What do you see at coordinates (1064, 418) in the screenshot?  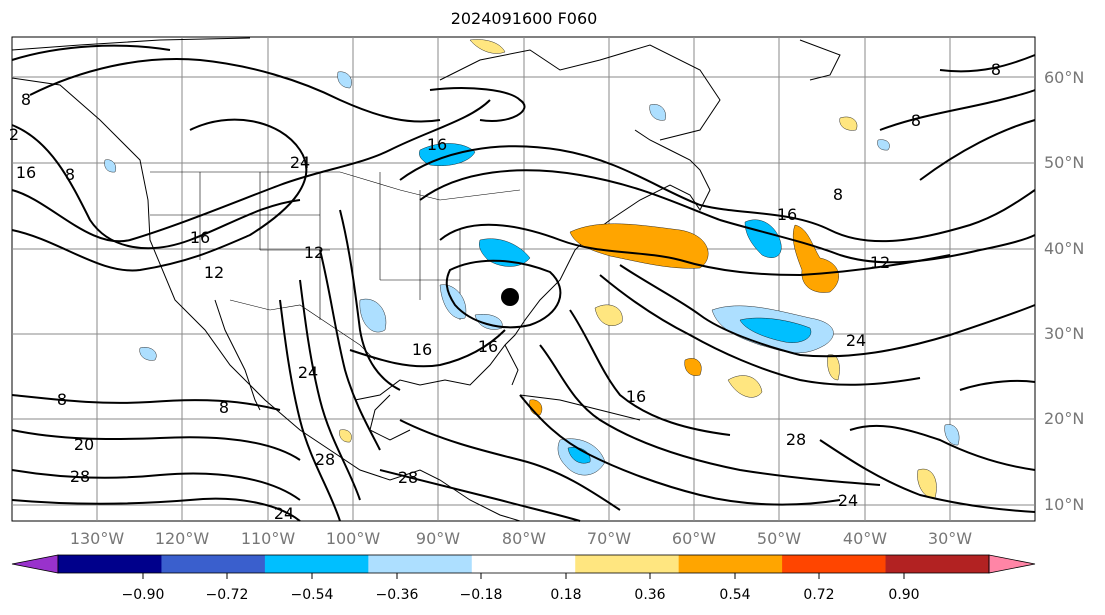 I see `lat-label: 20°N` at bounding box center [1064, 418].